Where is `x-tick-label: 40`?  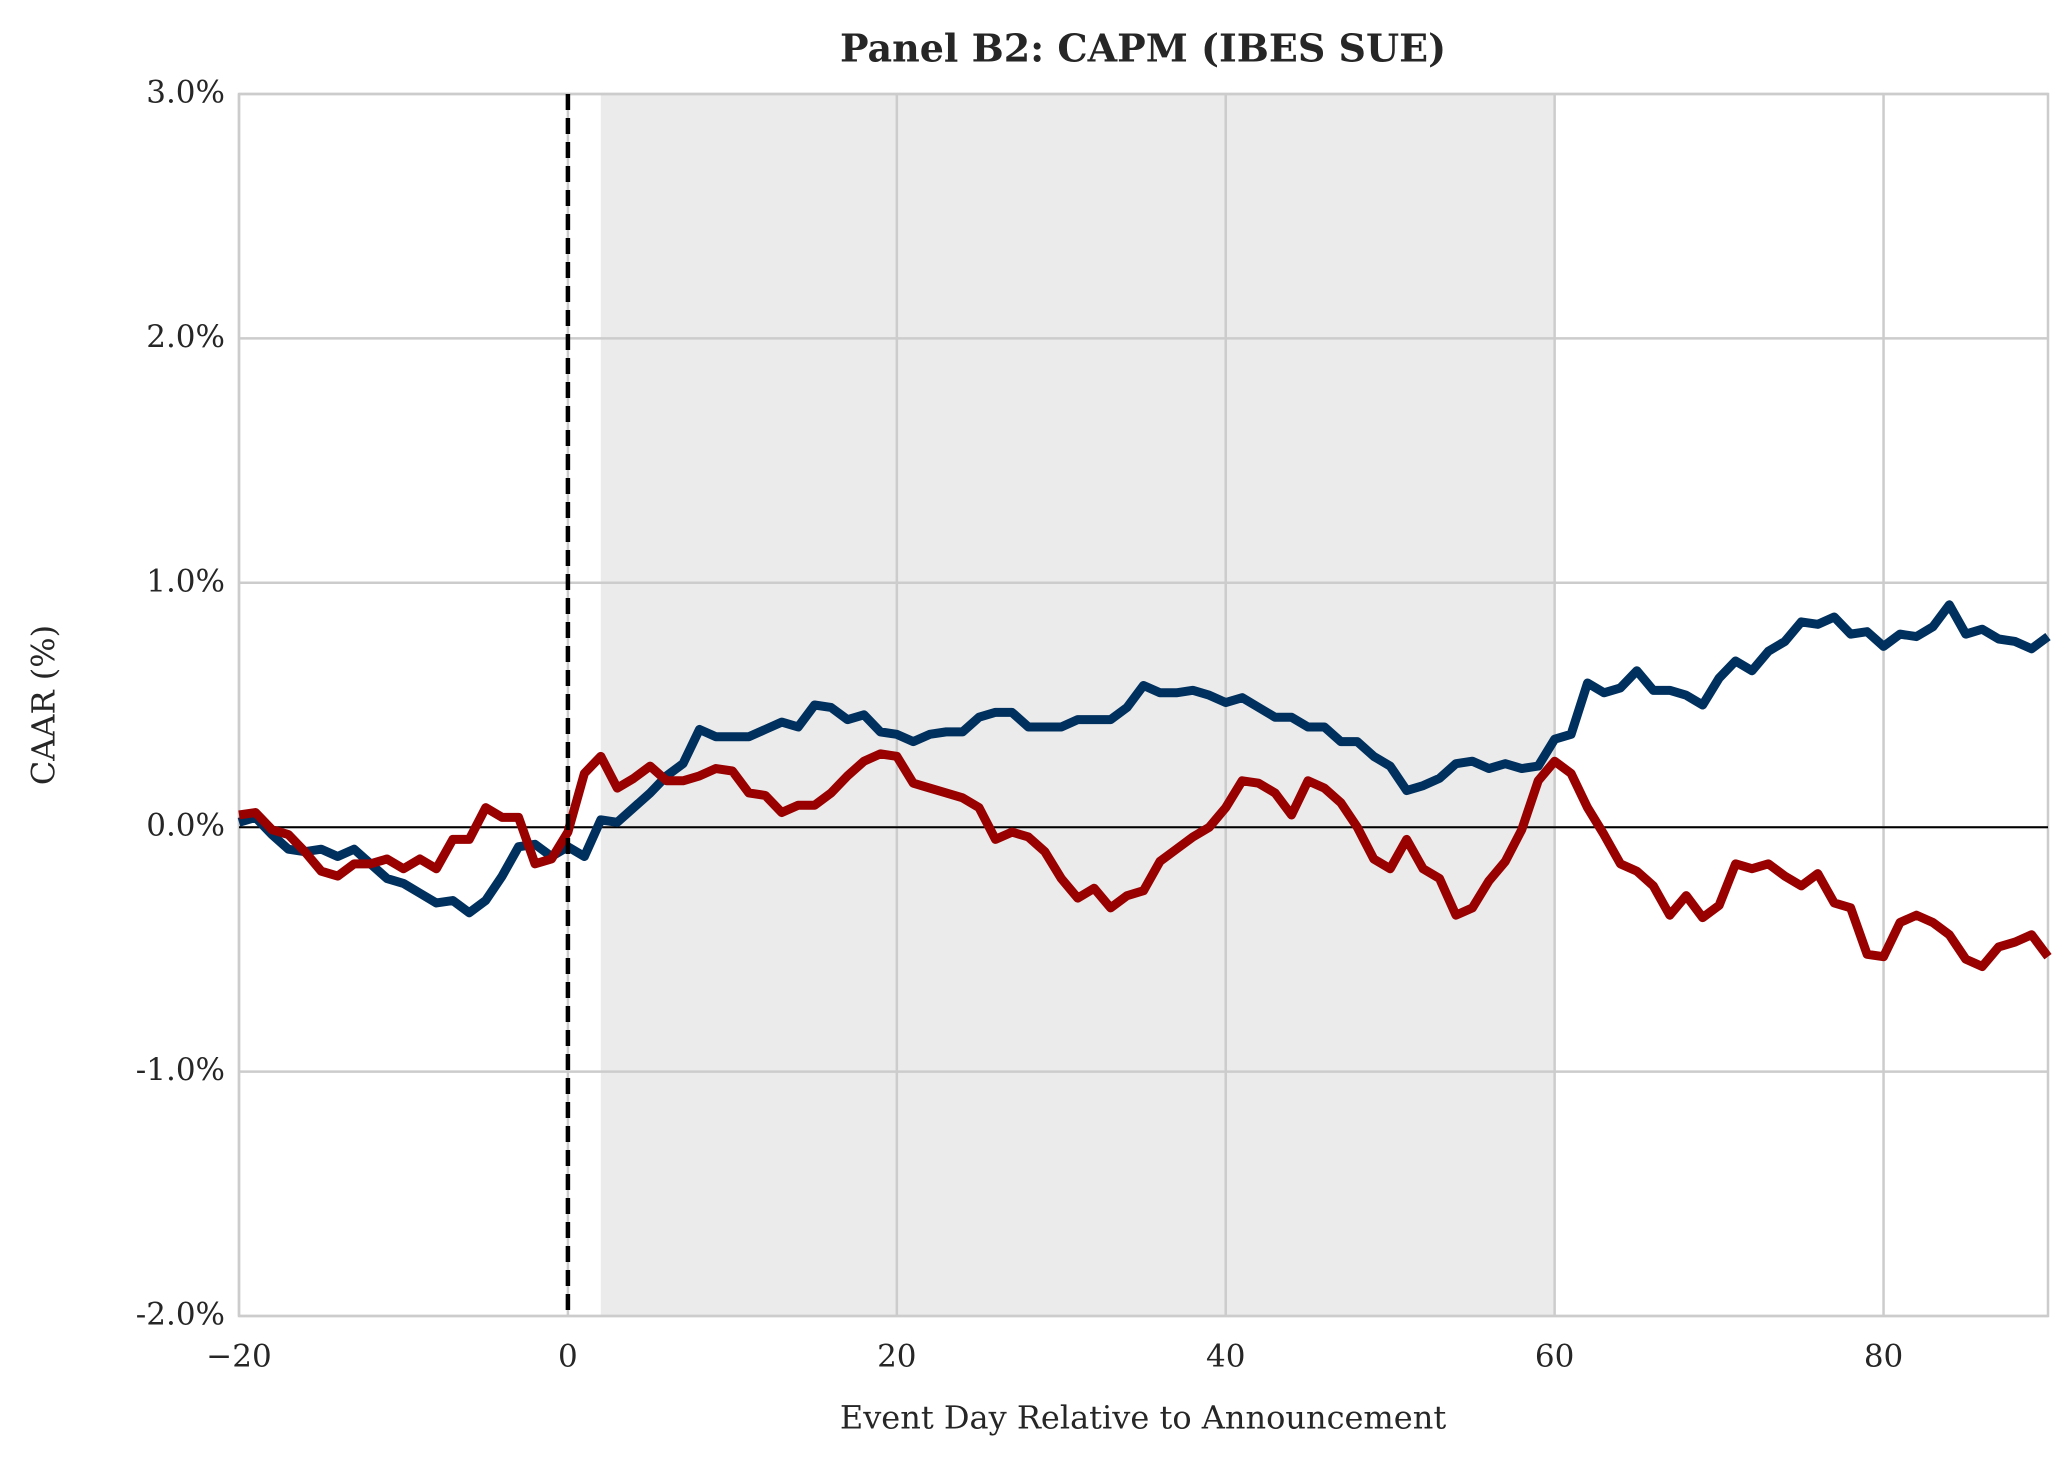 x-tick-label: 40 is located at coordinates (1225, 1357).